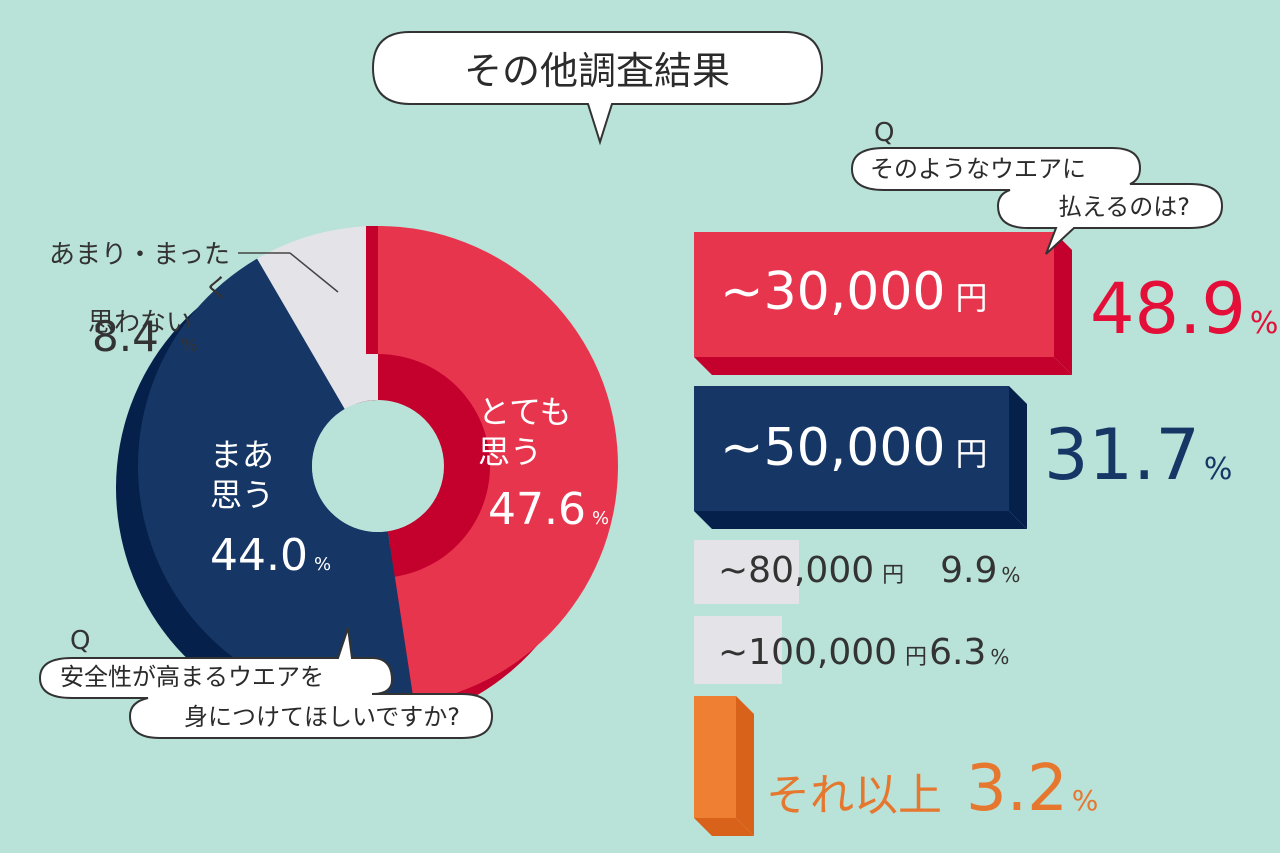  Describe the element at coordinates (242, 475) in the screenshot. I see `slice-label-maa: まあ 思う` at that location.